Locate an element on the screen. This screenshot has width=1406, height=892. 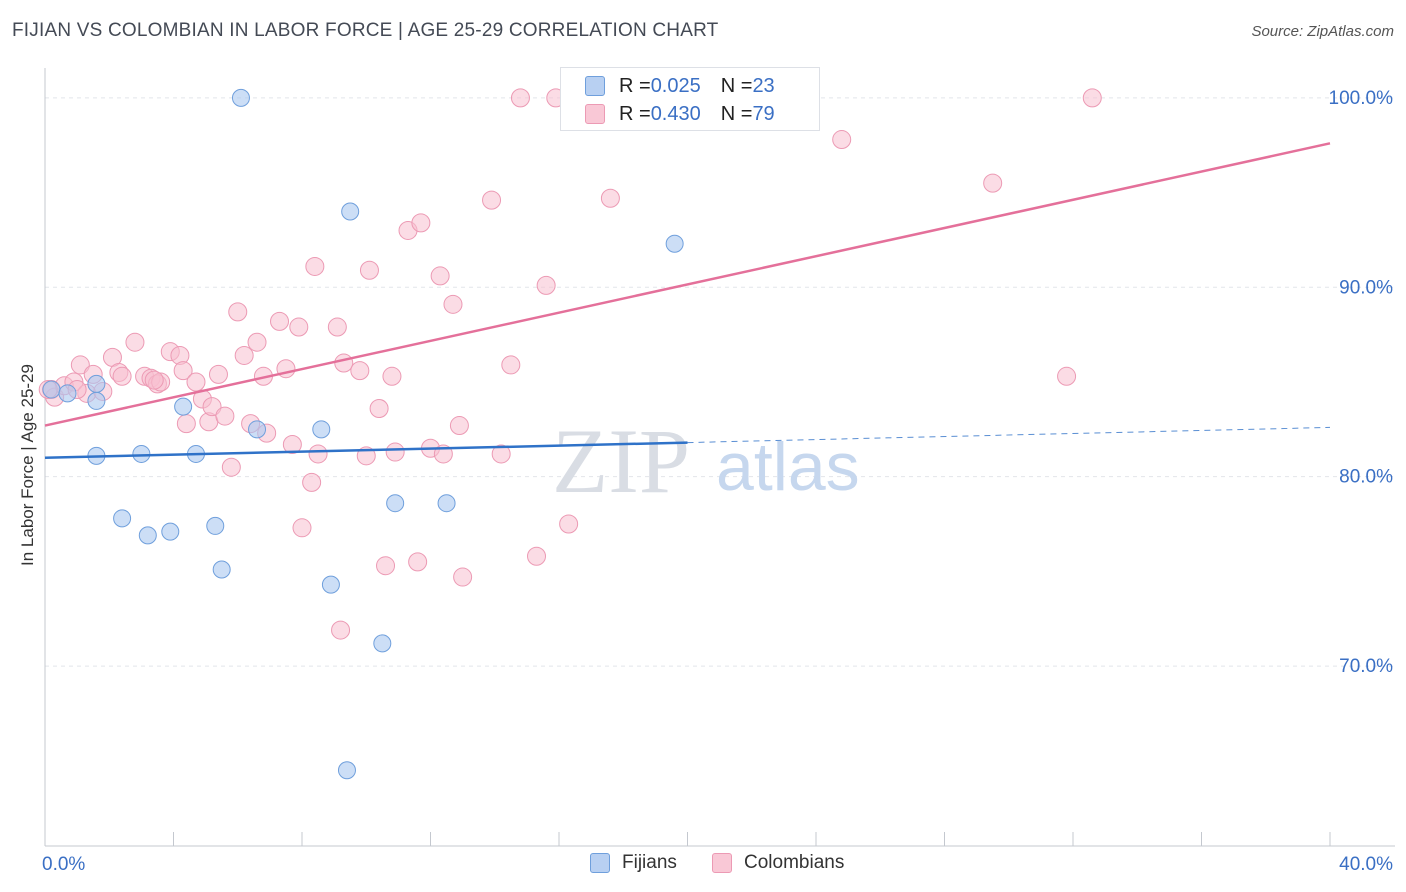
y-tick-label: 100.0% is located at coordinates (1361, 98).